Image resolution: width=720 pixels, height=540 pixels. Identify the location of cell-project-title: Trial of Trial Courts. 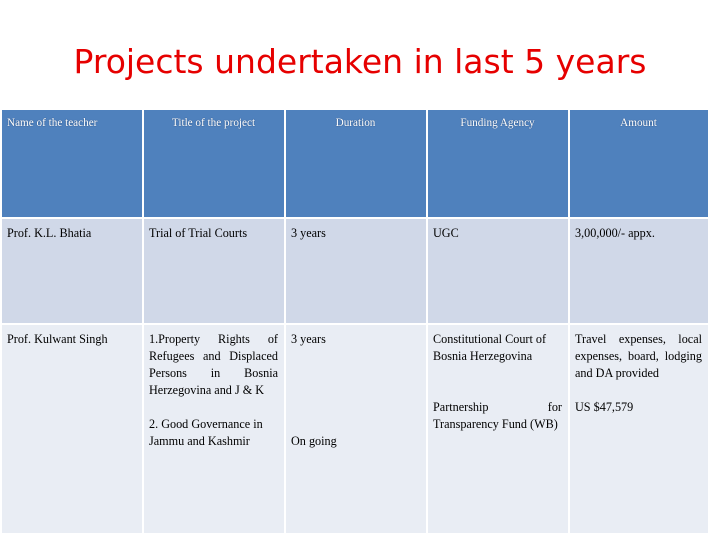
(214, 271).